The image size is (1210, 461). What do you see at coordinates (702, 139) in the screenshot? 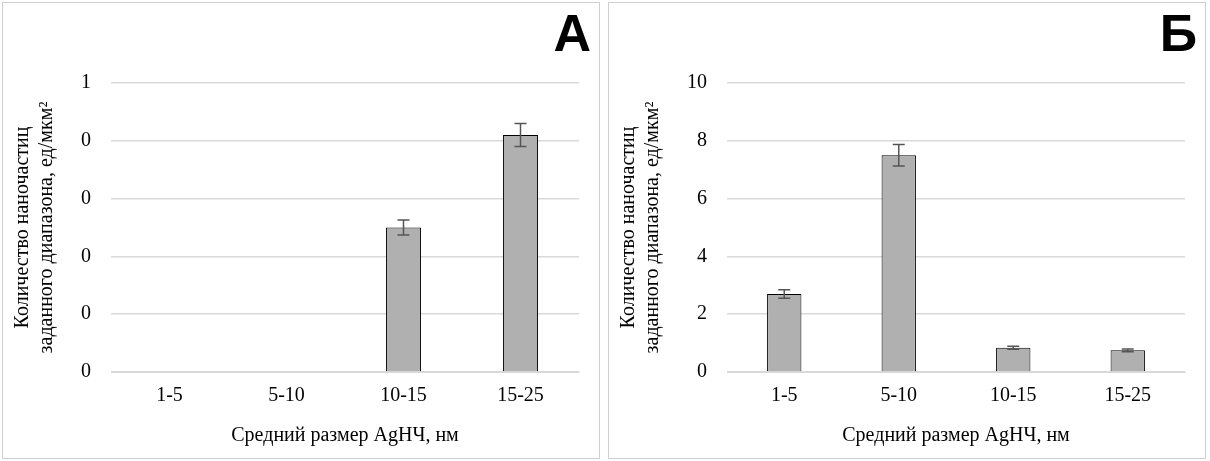
I see `y-tick-label: 8` at bounding box center [702, 139].